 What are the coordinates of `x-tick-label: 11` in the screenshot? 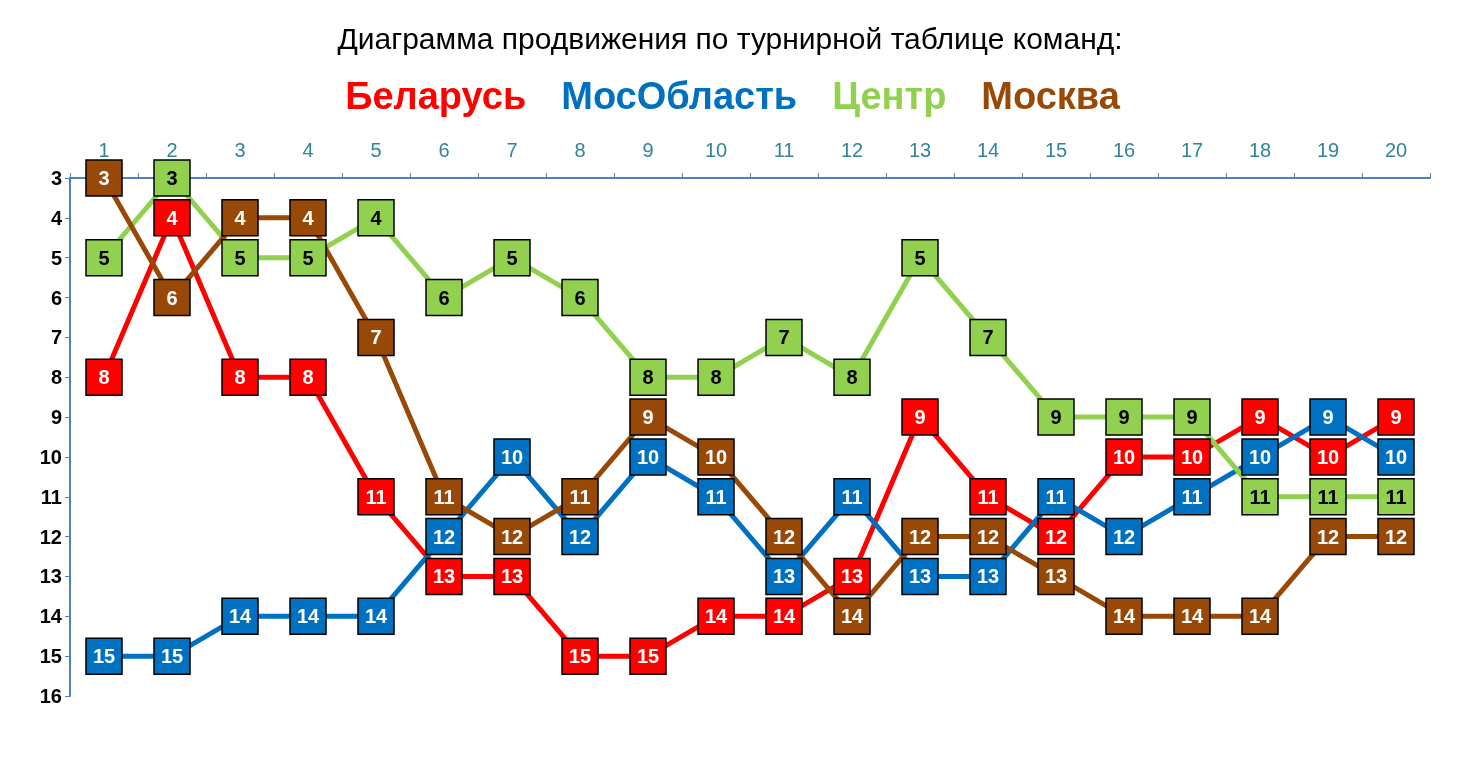 It's located at (784, 150).